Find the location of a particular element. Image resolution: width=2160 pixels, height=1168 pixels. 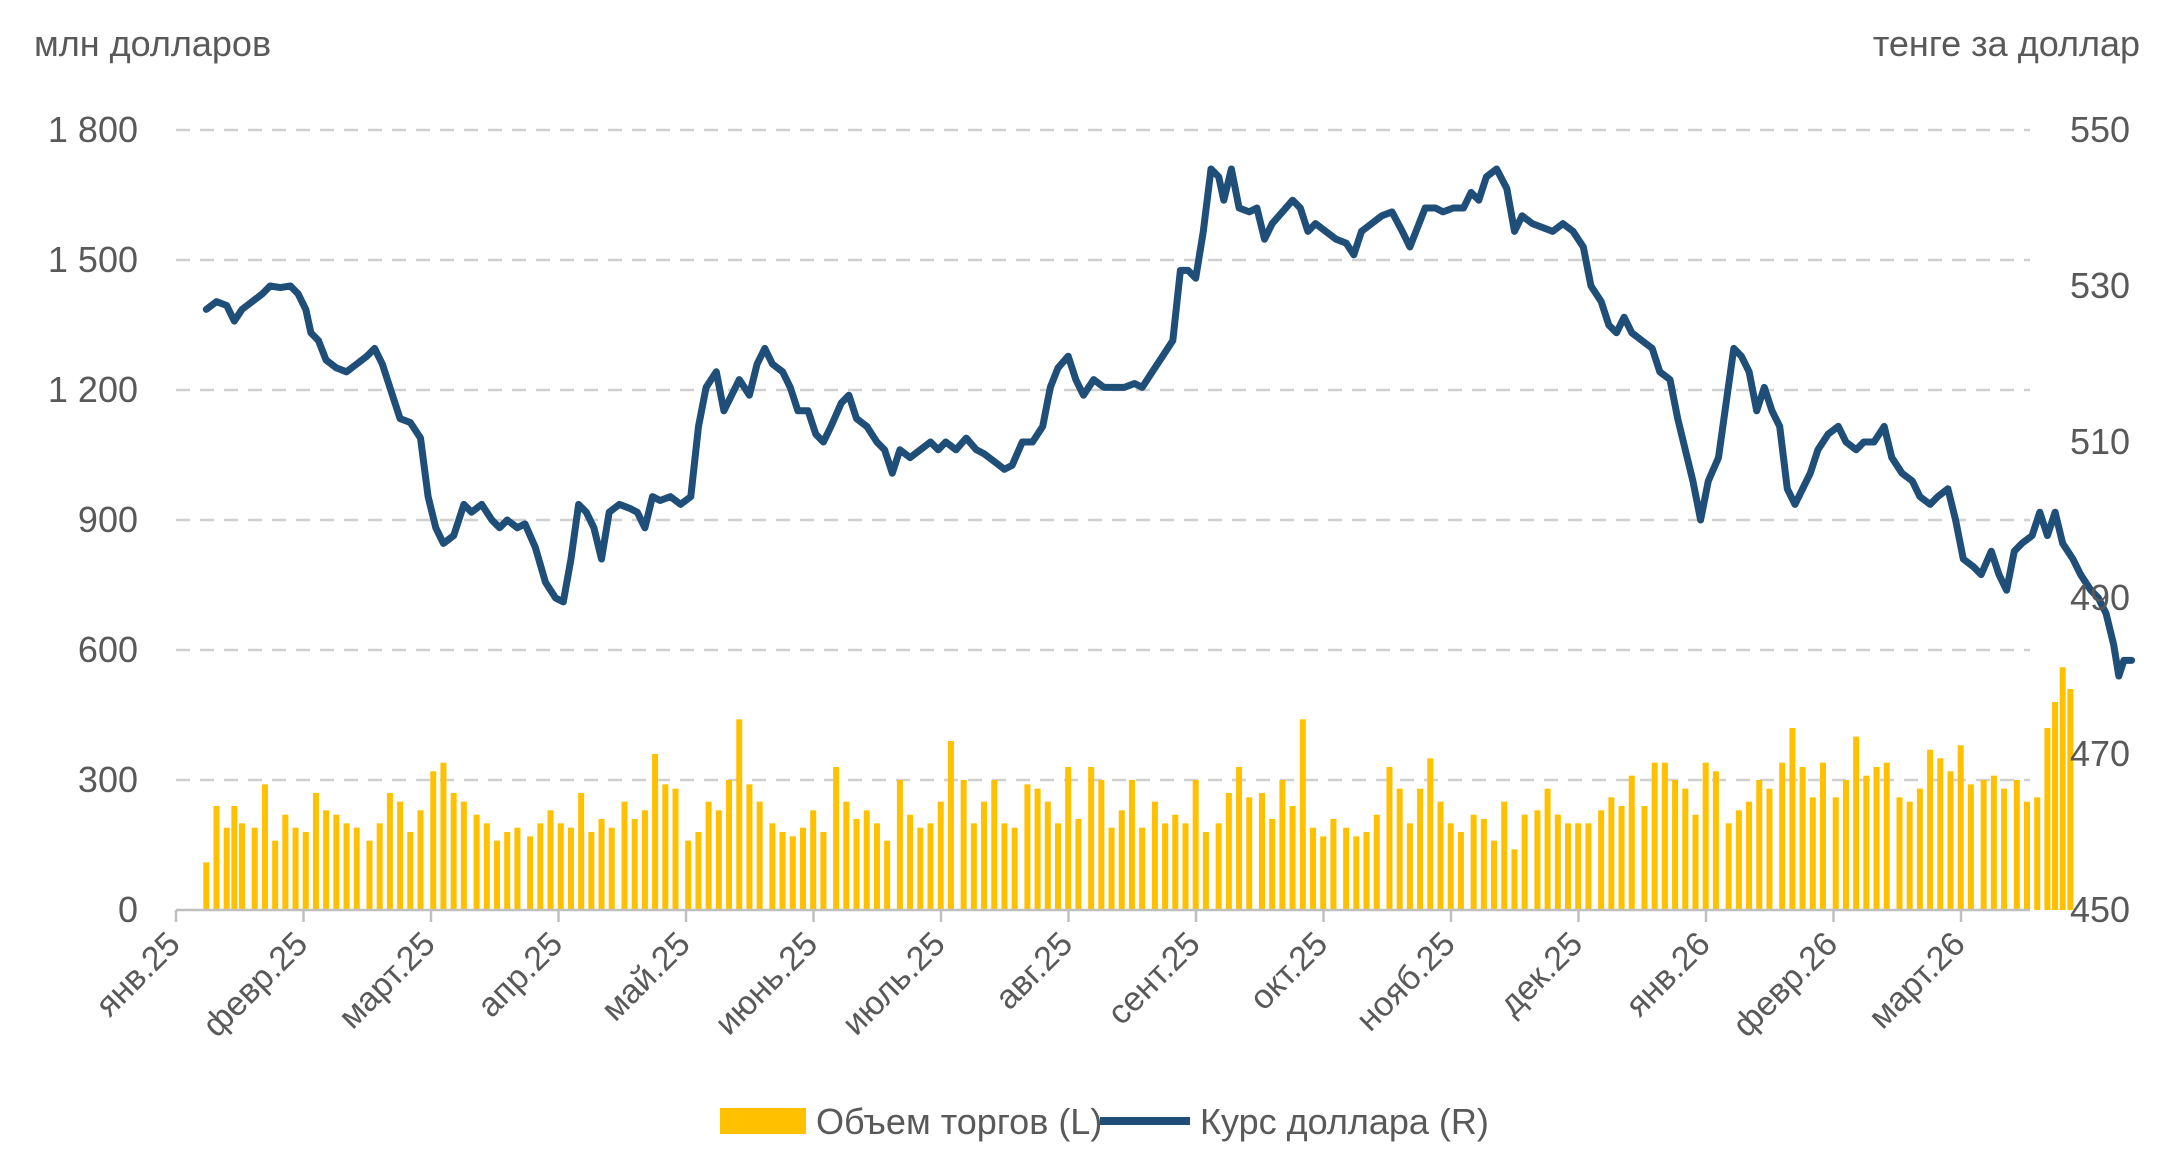

left-tick-label: 1 500 is located at coordinates (93, 259).